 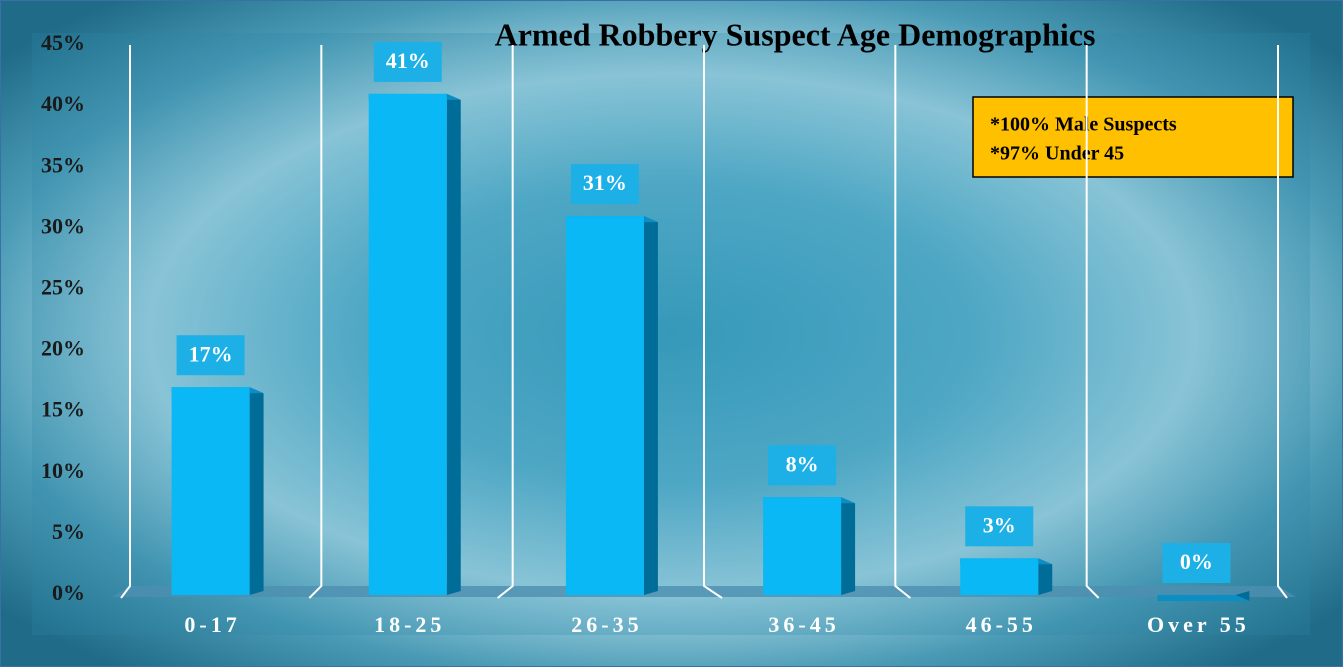 What do you see at coordinates (409, 624) in the screenshot?
I see `x-tick-label: 18-25` at bounding box center [409, 624].